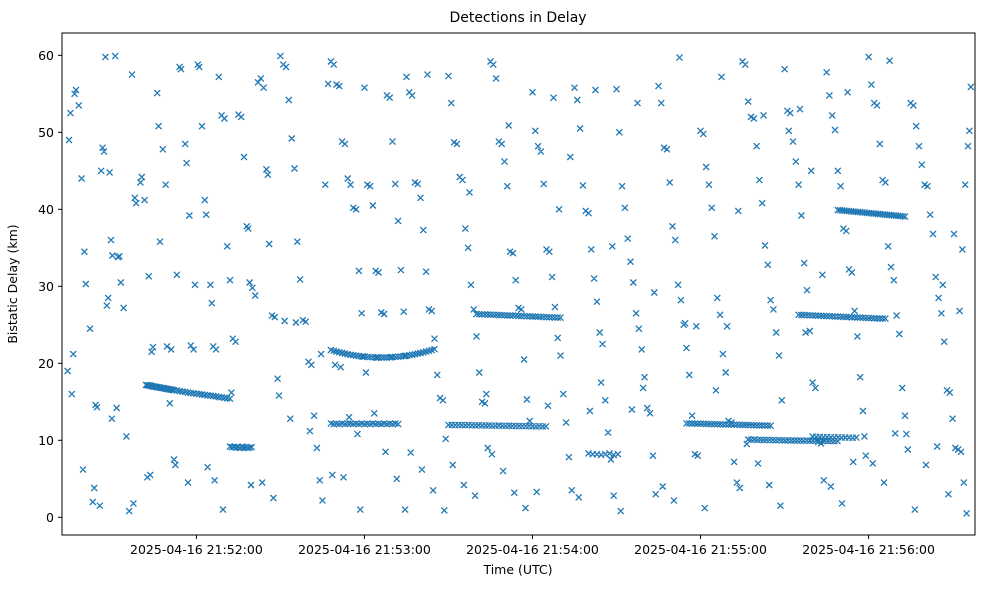 The width and height of the screenshot is (989, 594). I want to click on x-axis-label: Time (UTC), so click(517, 569).